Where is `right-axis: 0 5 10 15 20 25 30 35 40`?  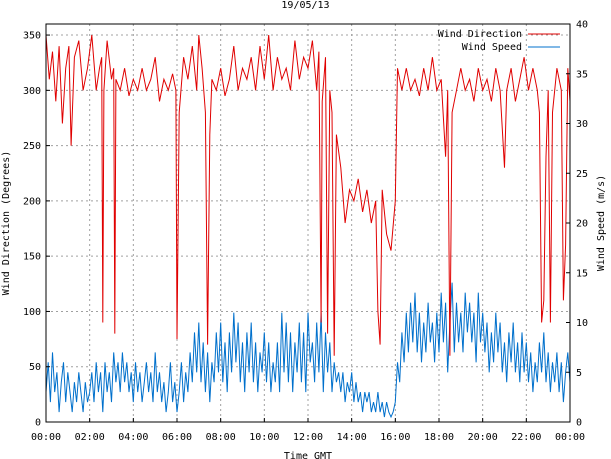
right-axis: 0 5 10 15 20 25 30 35 40 is located at coordinates (577, 224).